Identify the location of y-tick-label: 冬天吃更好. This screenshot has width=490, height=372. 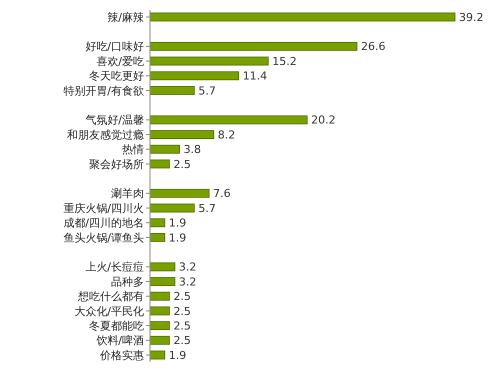
(116, 76).